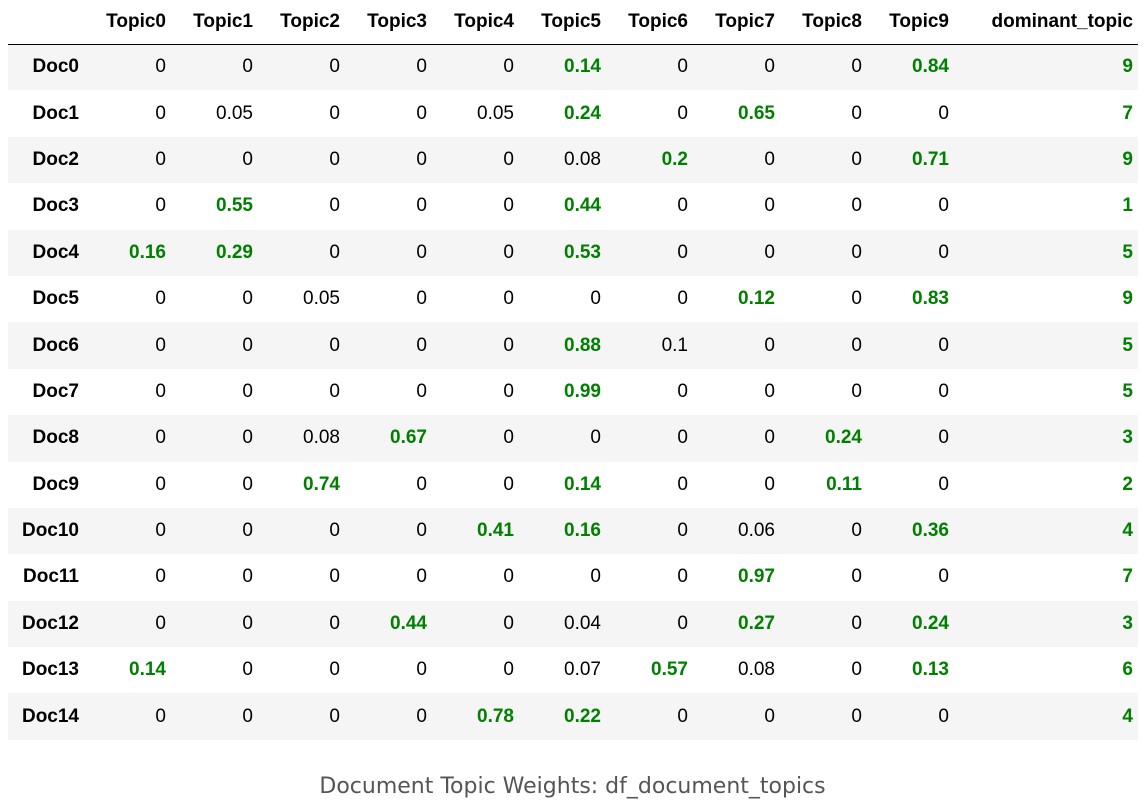 Image resolution: width=1145 pixels, height=811 pixels. Describe the element at coordinates (756, 531) in the screenshot. I see `topic-weight-cell: 0.06` at that location.